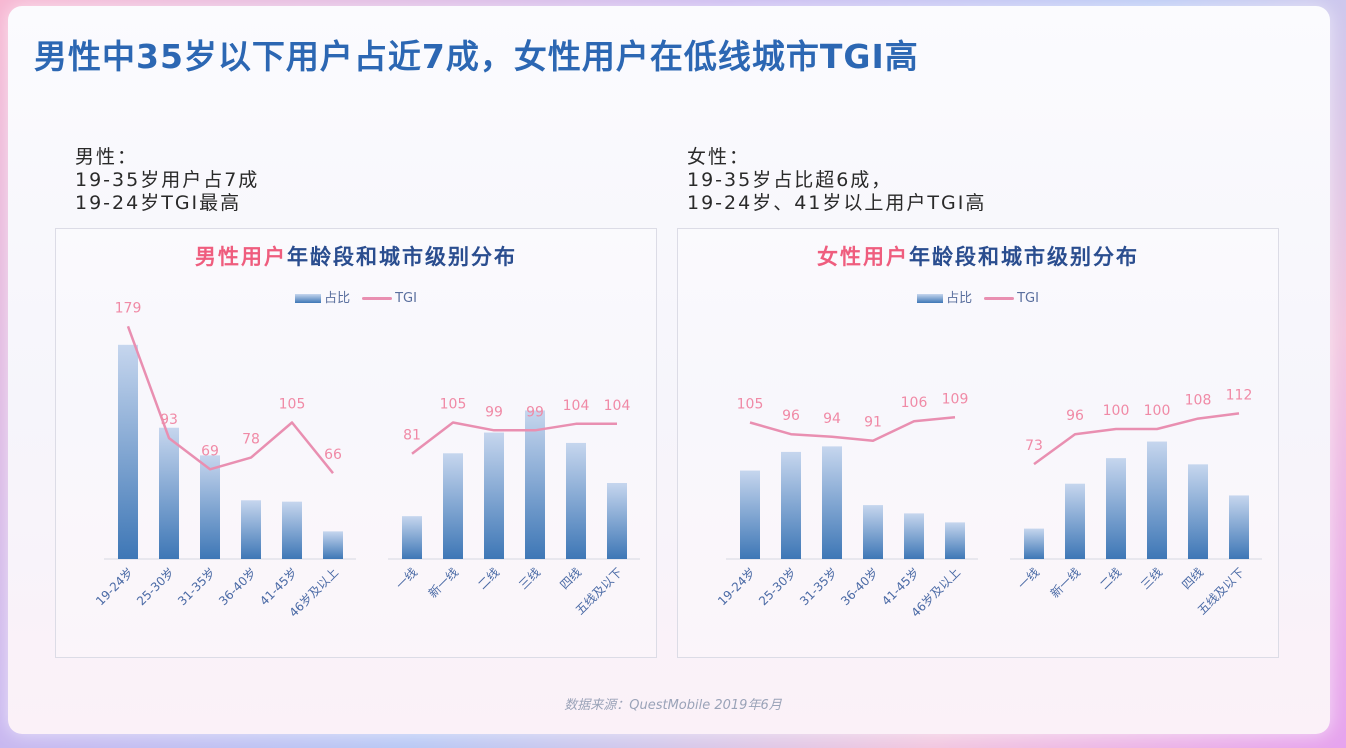 Image resolution: width=1346 pixels, height=748 pixels. I want to click on tgi-data-label: 179, so click(128, 308).